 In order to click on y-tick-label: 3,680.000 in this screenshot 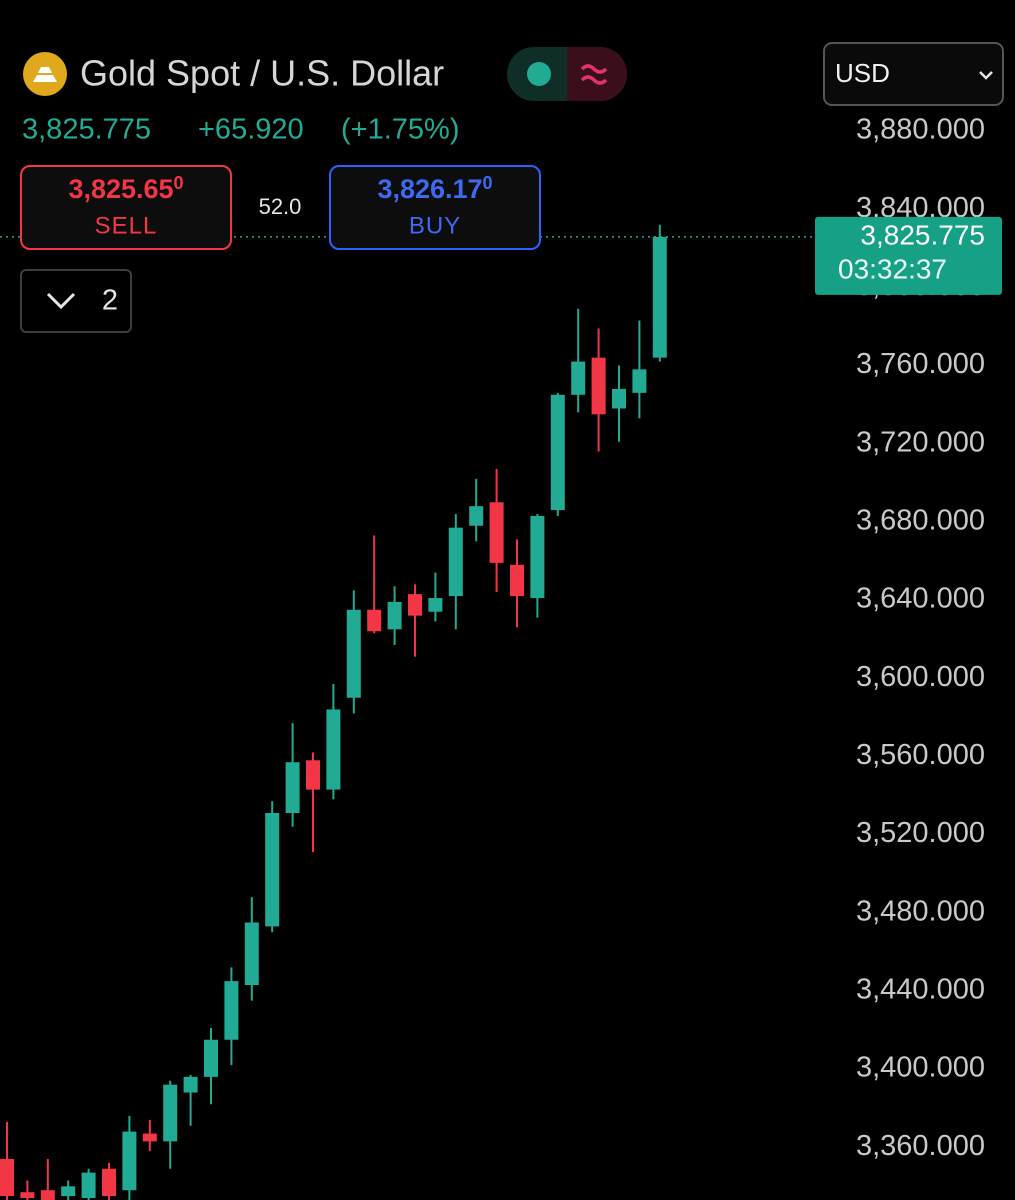, I will do `click(920, 520)`.